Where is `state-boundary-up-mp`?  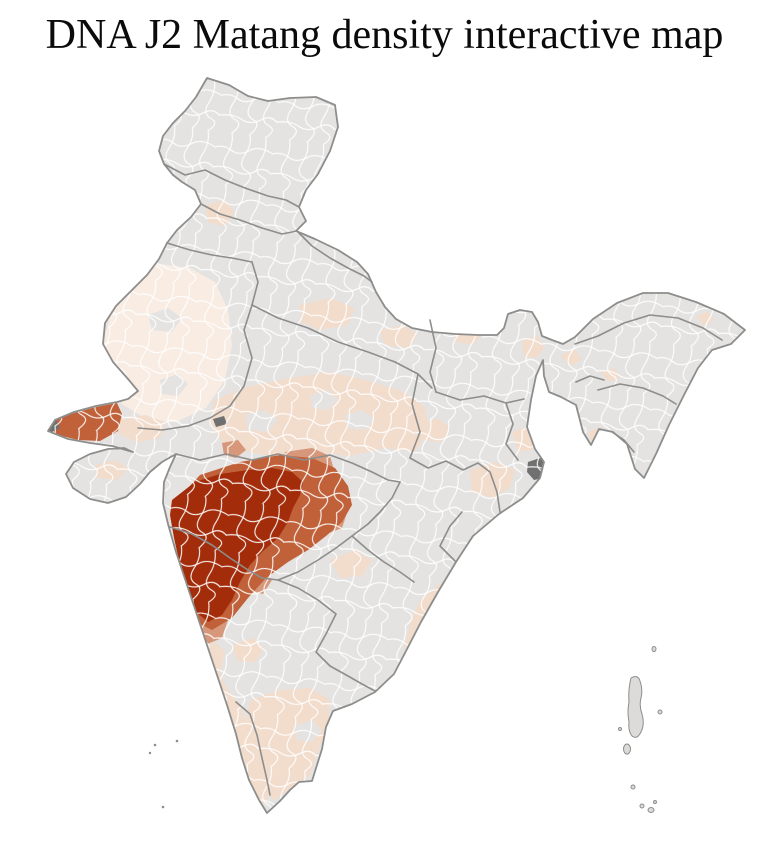
state-boundary-up-mp is located at coordinates (342, 346).